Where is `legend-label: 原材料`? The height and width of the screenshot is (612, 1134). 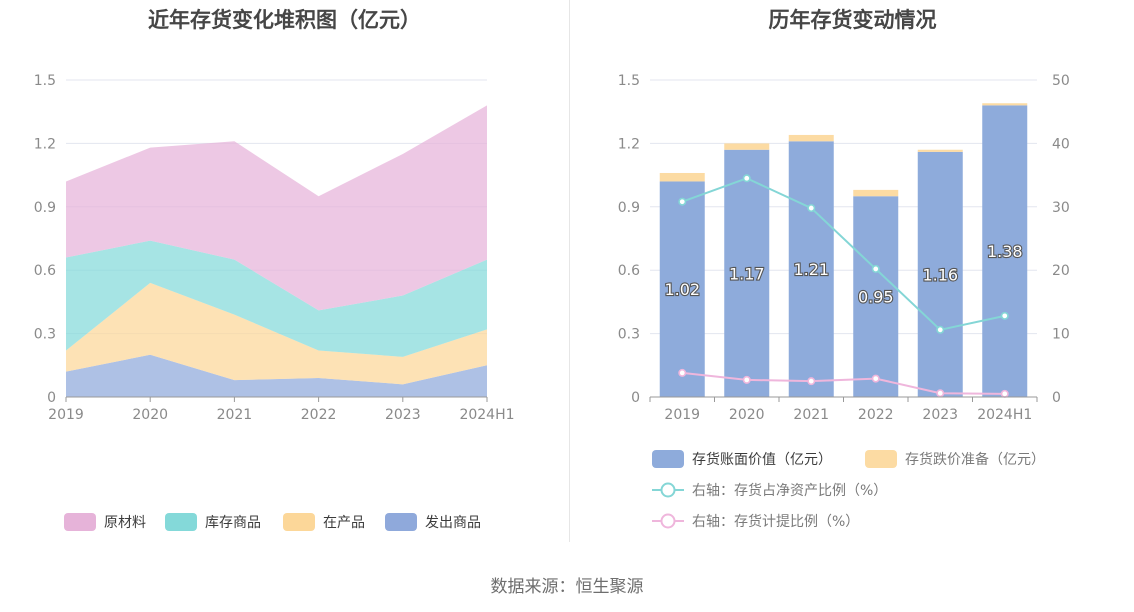
legend-label: 原材料 is located at coordinates (125, 523).